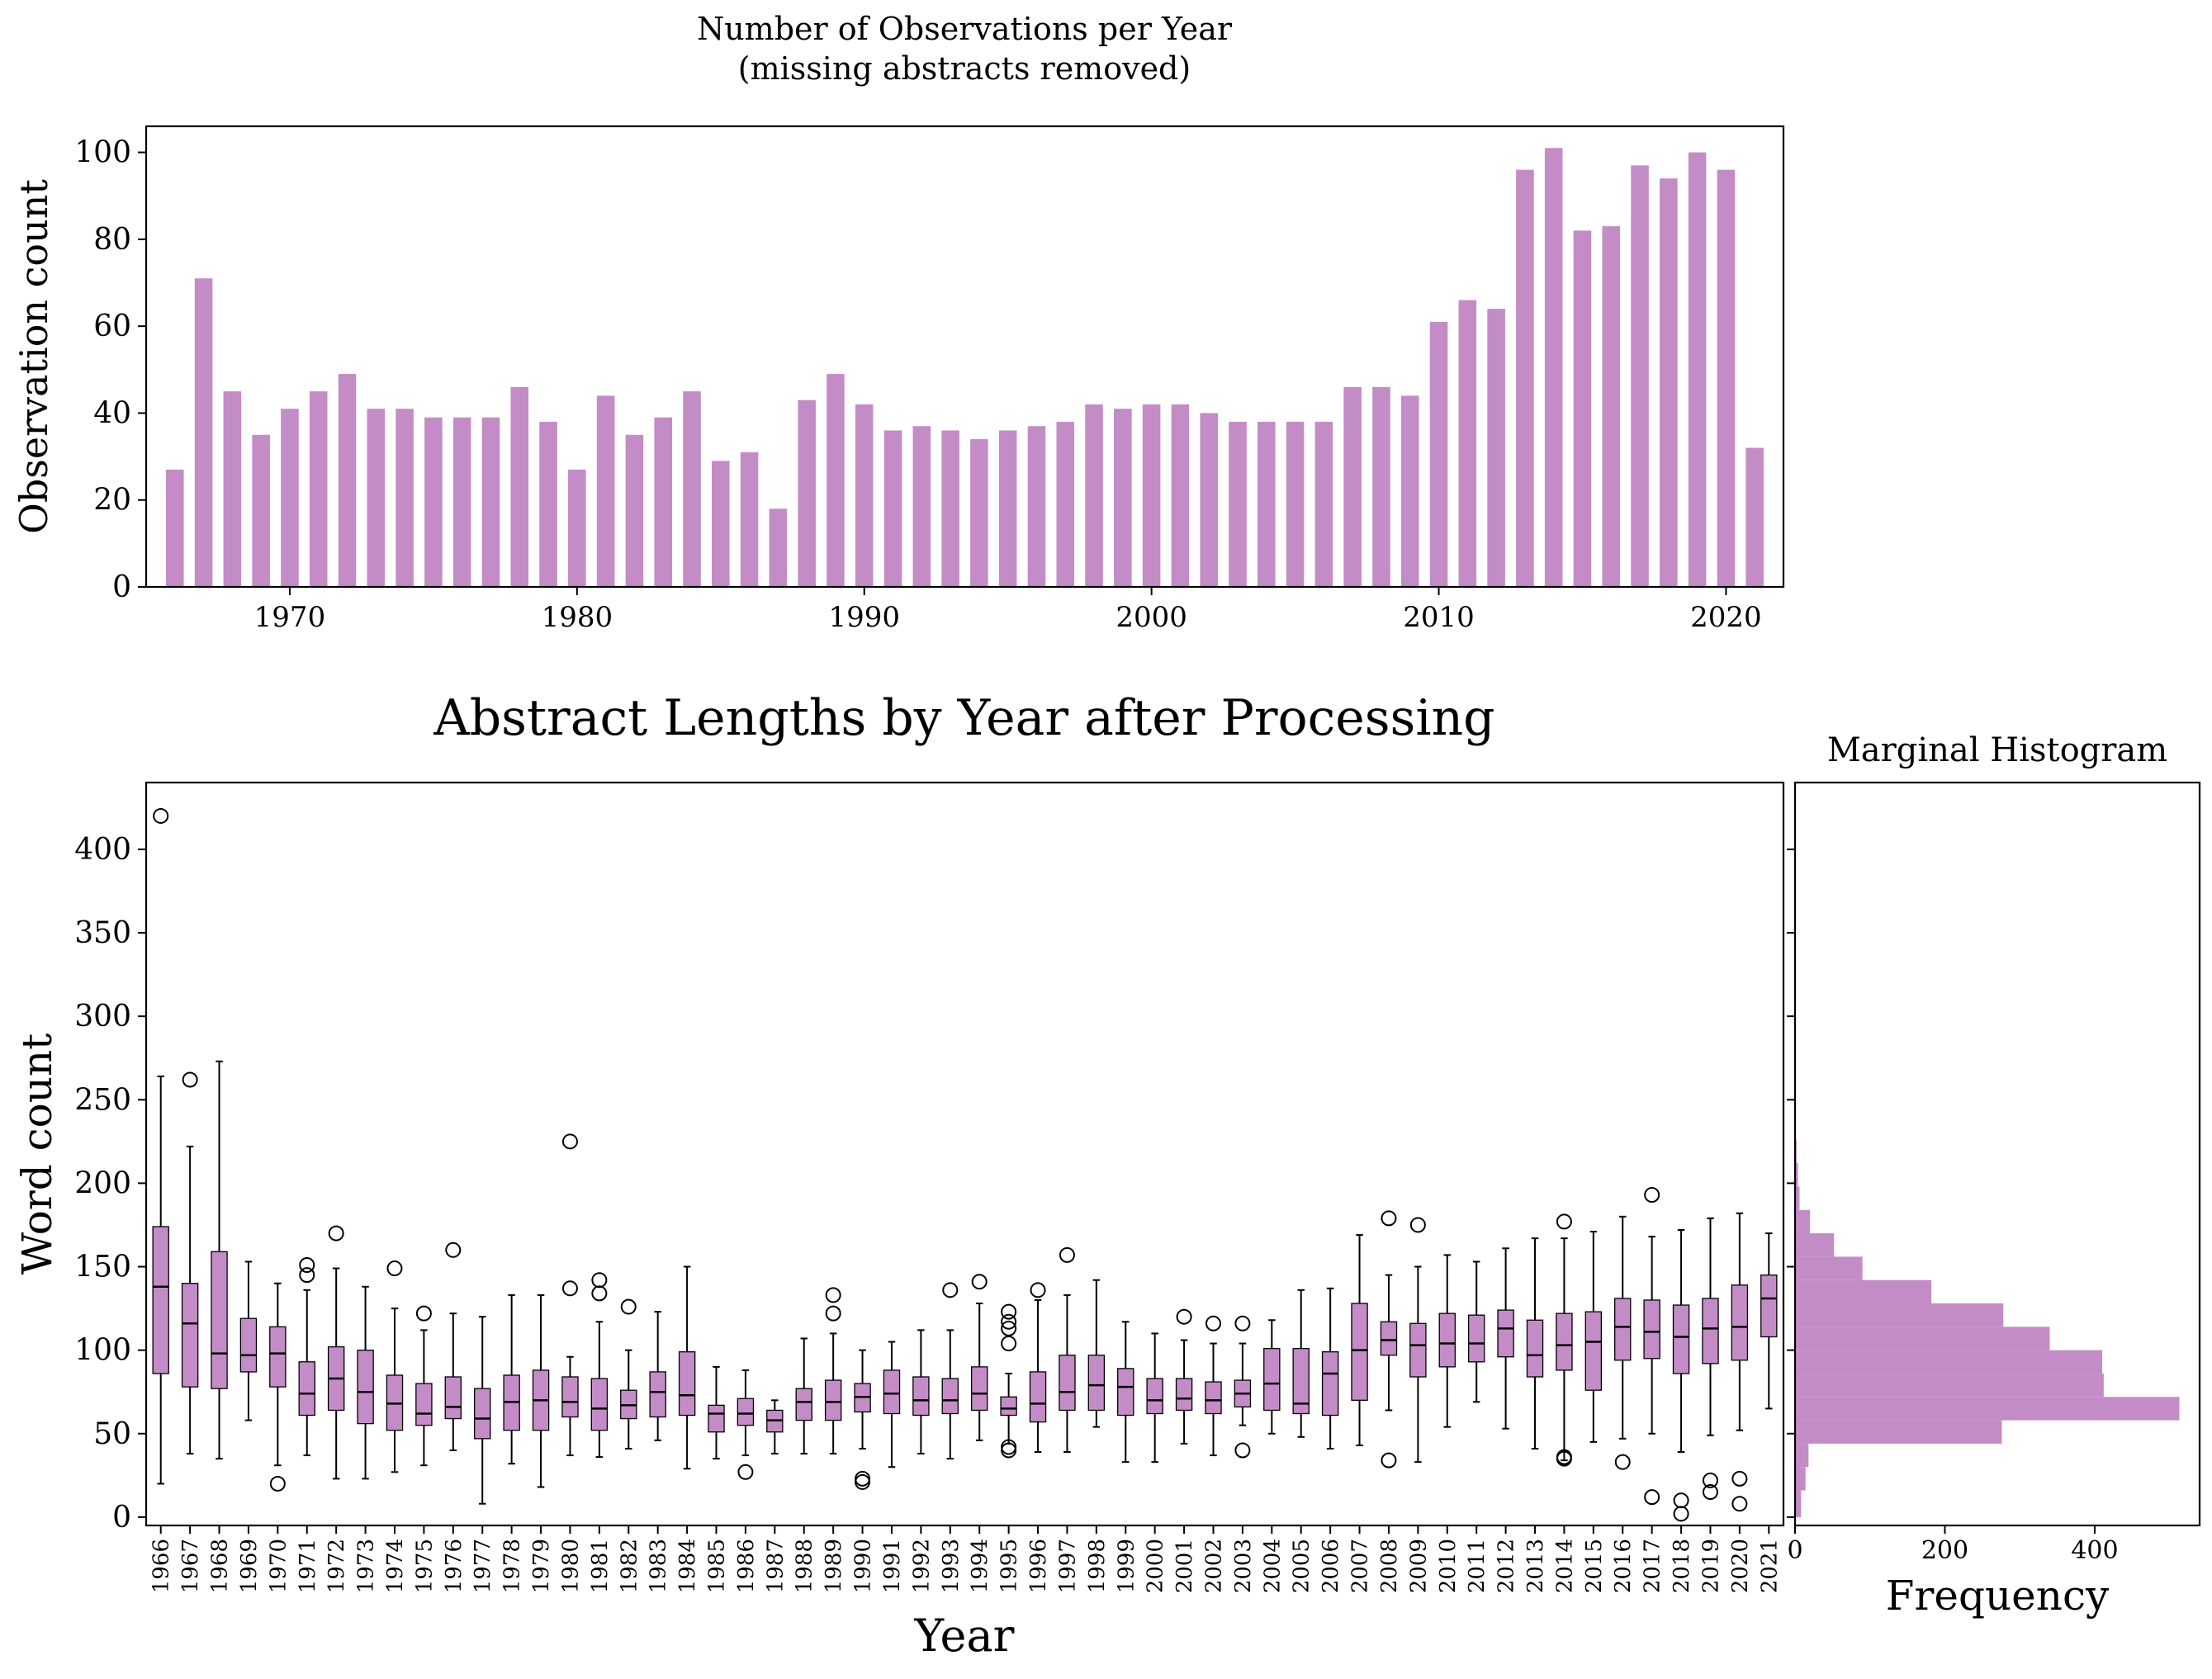 Image resolution: width=2212 pixels, height=1679 pixels. I want to click on box-1973, so click(365, 1382).